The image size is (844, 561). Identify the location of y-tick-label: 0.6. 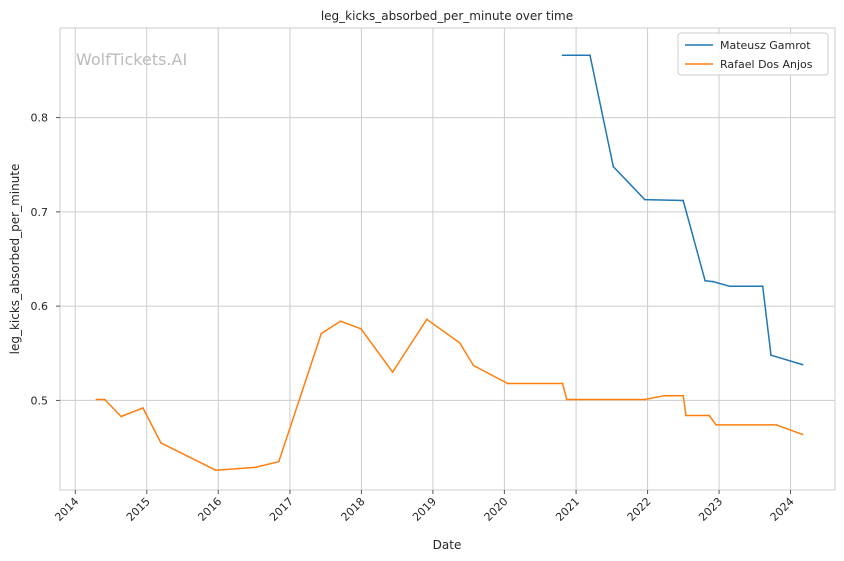
(40, 306).